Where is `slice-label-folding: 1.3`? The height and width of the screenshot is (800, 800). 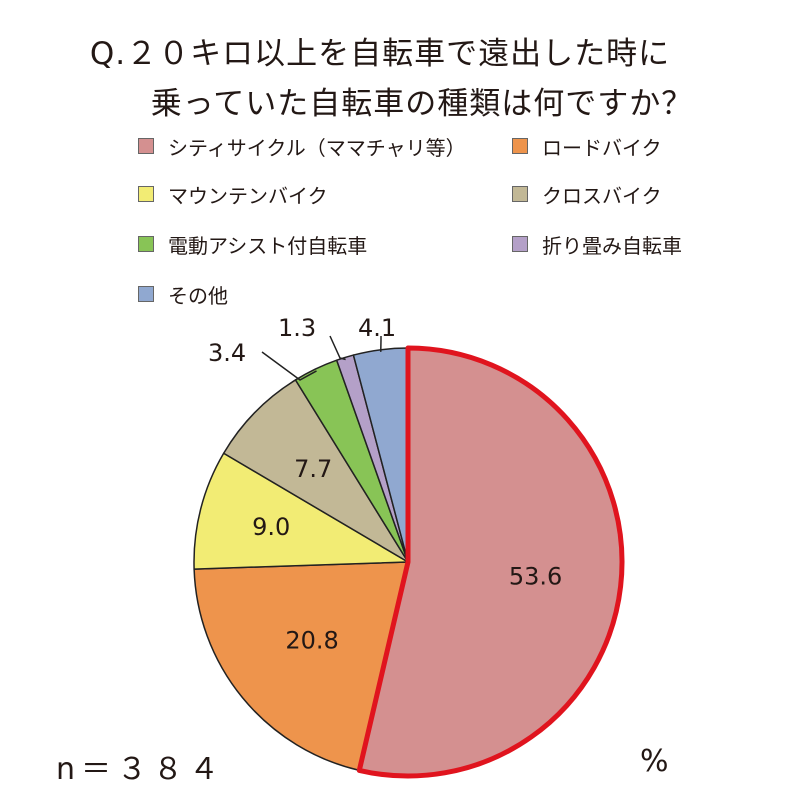 slice-label-folding: 1.3 is located at coordinates (297, 328).